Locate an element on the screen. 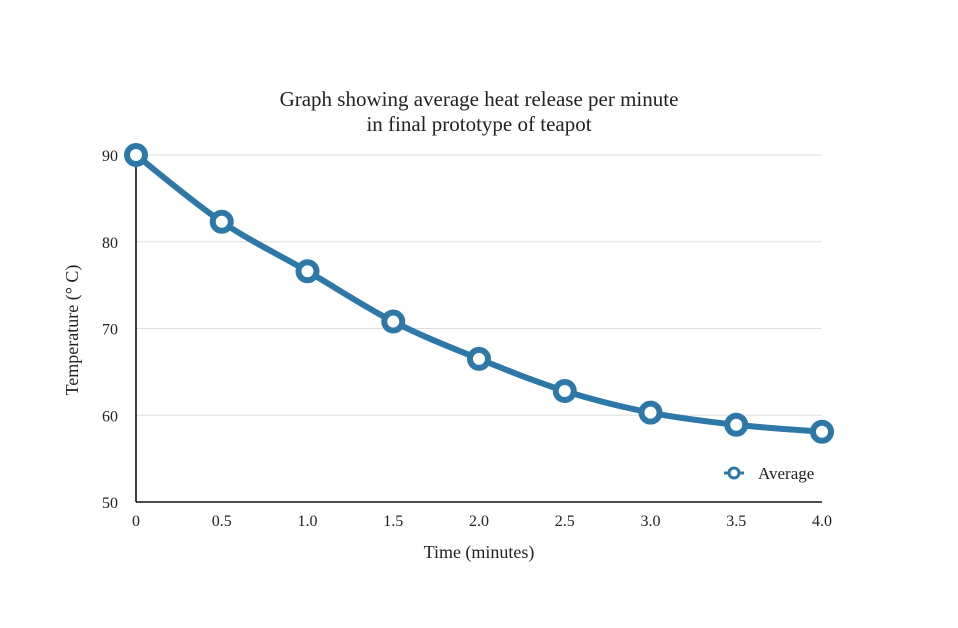 The width and height of the screenshot is (958, 628). y-tick-label: 50 is located at coordinates (110, 503).